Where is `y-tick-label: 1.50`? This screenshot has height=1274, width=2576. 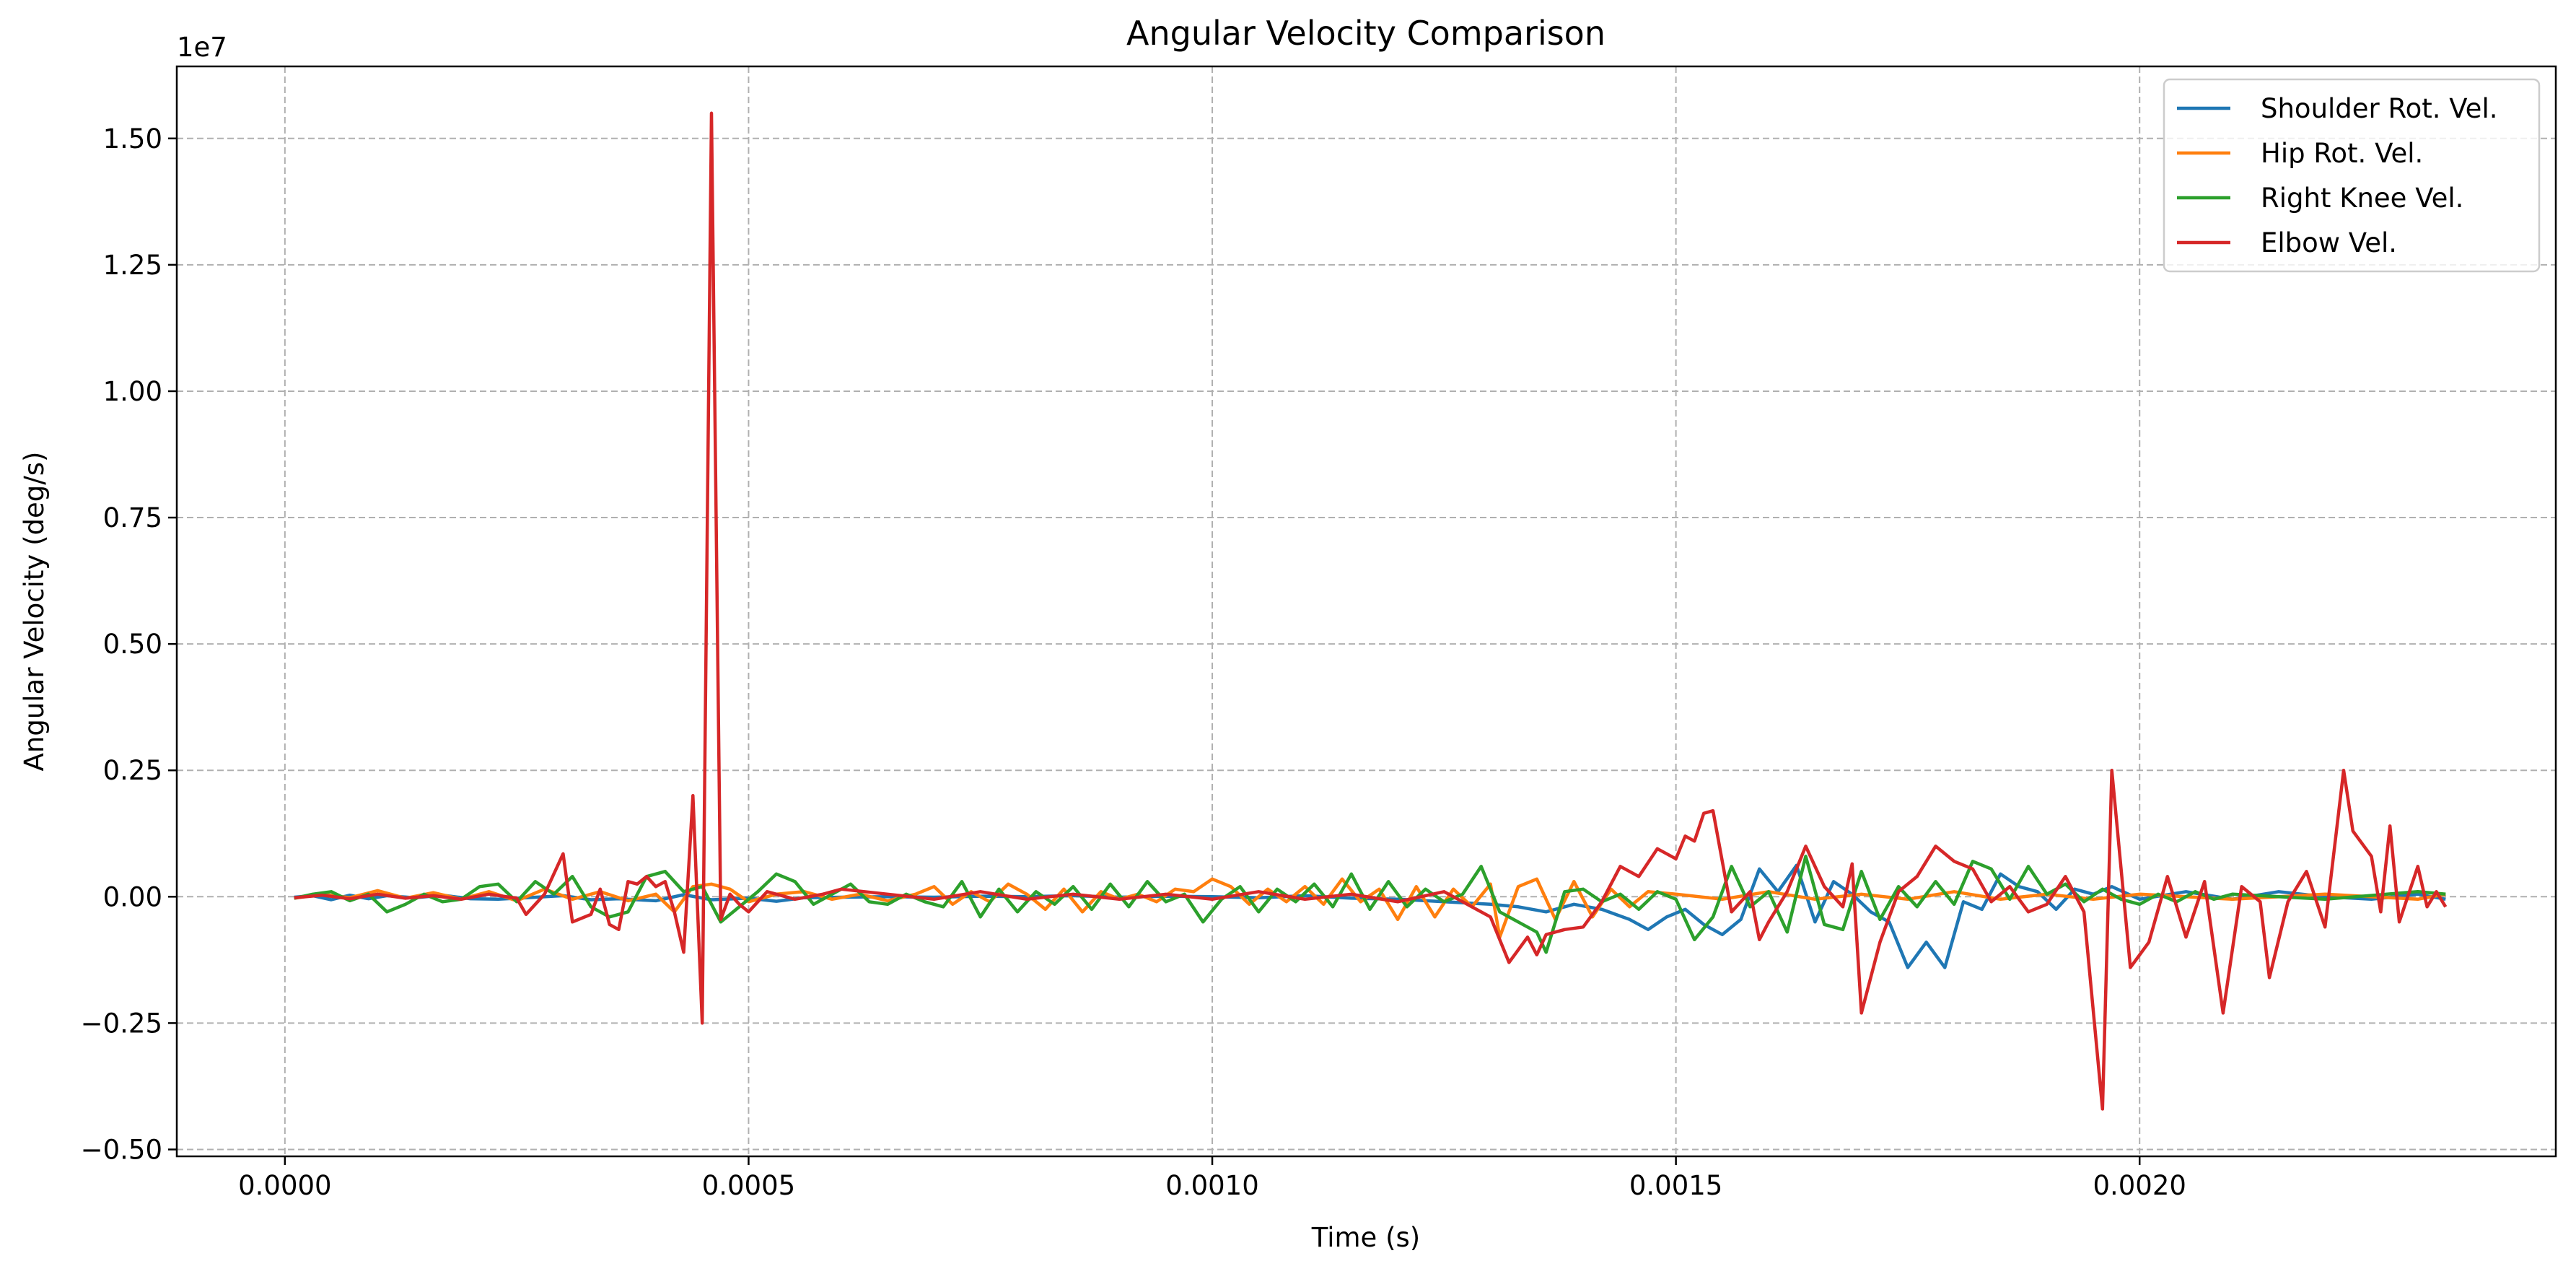
y-tick-label: 1.50 is located at coordinates (132, 138).